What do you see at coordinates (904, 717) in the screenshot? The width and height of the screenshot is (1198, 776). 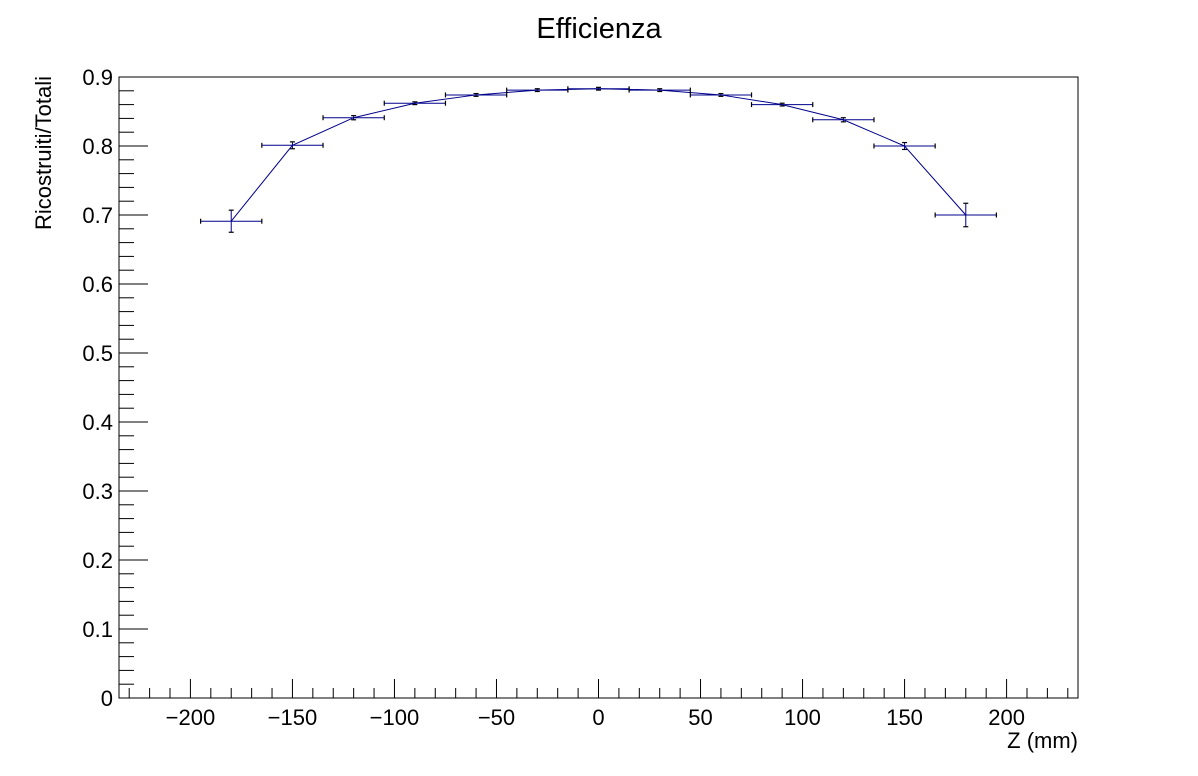 I see `x-tick-label: 150` at bounding box center [904, 717].